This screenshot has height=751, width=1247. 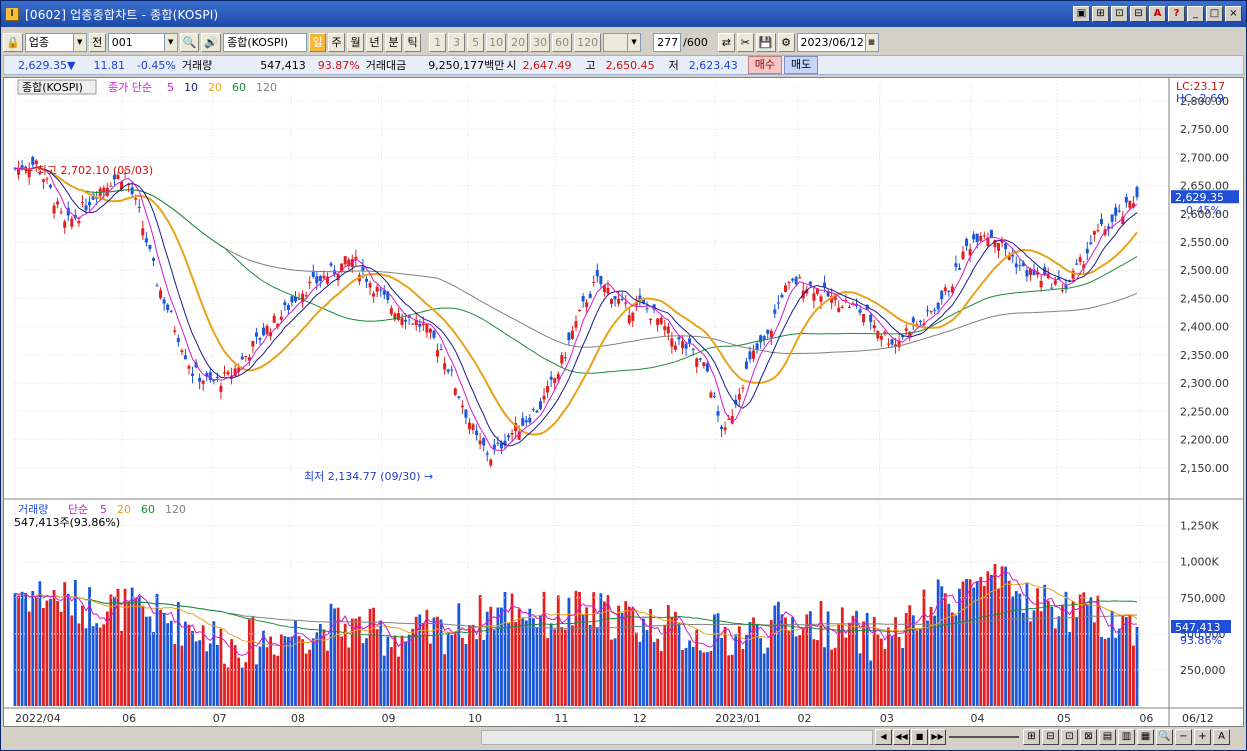 I want to click on save-icon: 💾, so click(x=765, y=42).